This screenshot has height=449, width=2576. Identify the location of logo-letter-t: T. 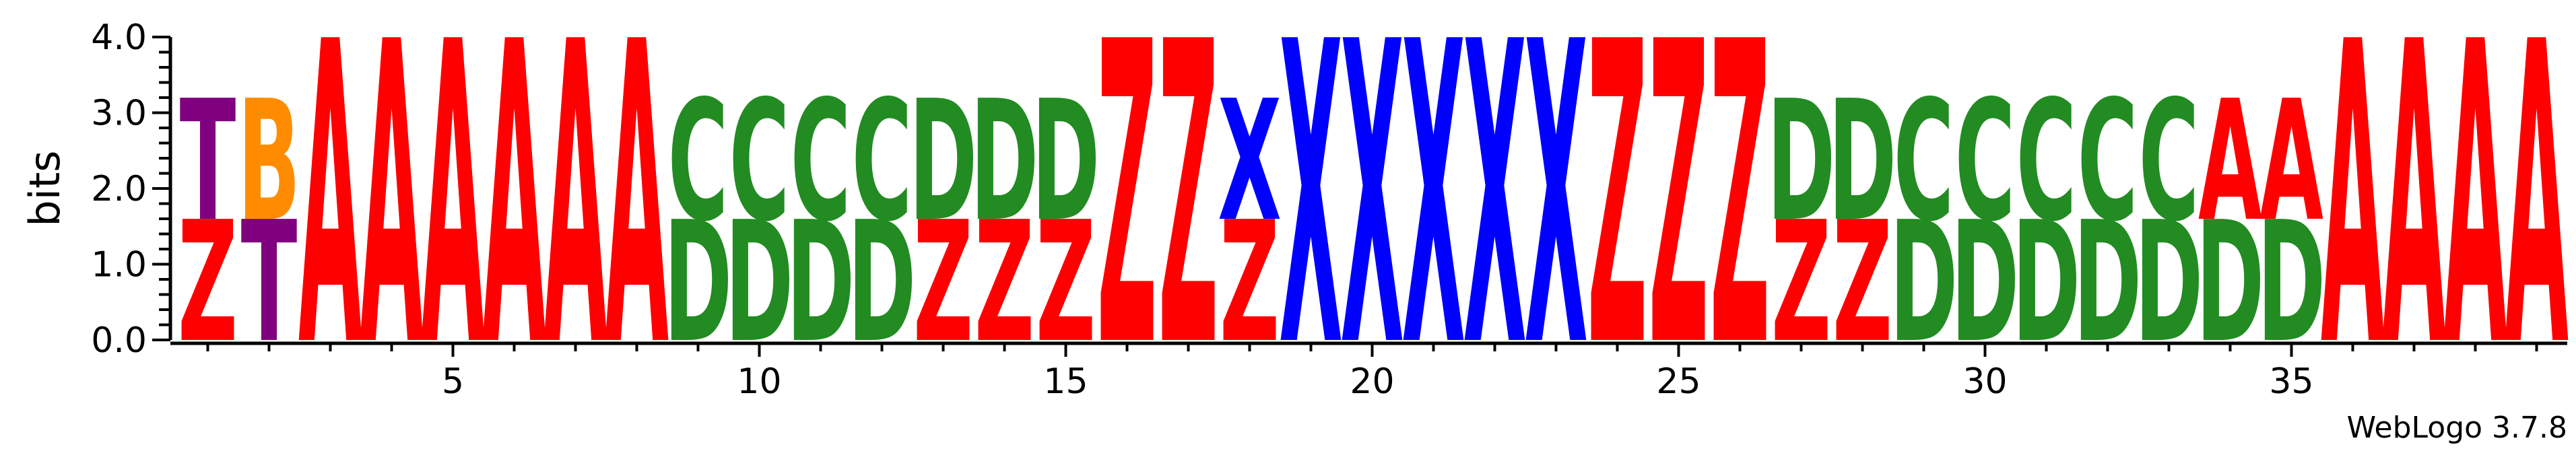
(208, 161).